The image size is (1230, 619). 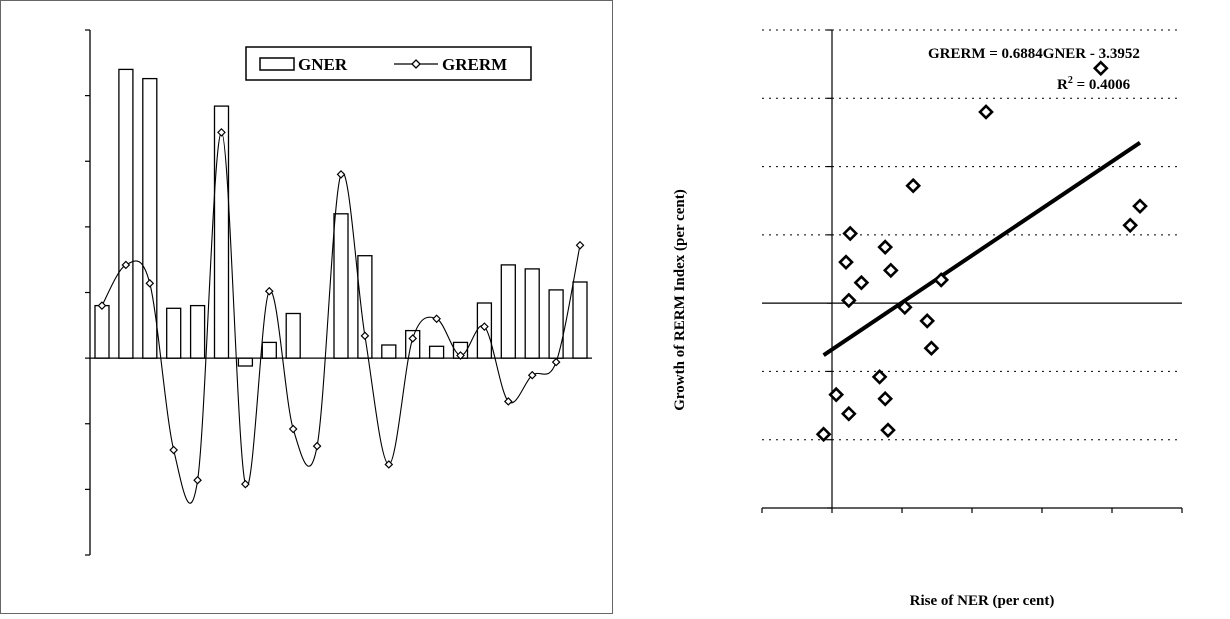 I want to click on grerm-point-1981, so click(x=126, y=265).